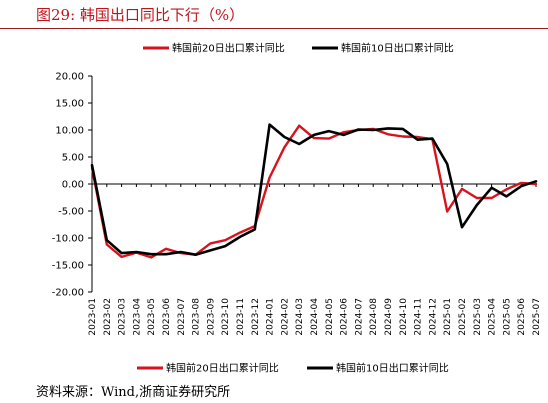 Image resolution: width=548 pixels, height=403 pixels. I want to click on x-tick-label: 2023-05, so click(152, 317).